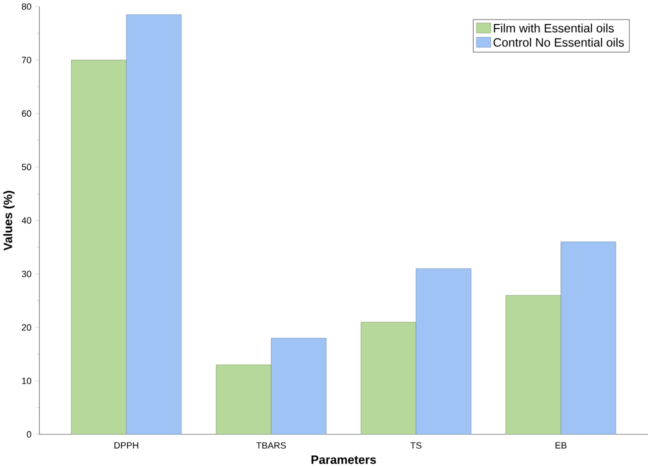 The width and height of the screenshot is (648, 467). What do you see at coordinates (27, 274) in the screenshot?
I see `y-tick-label: 30` at bounding box center [27, 274].